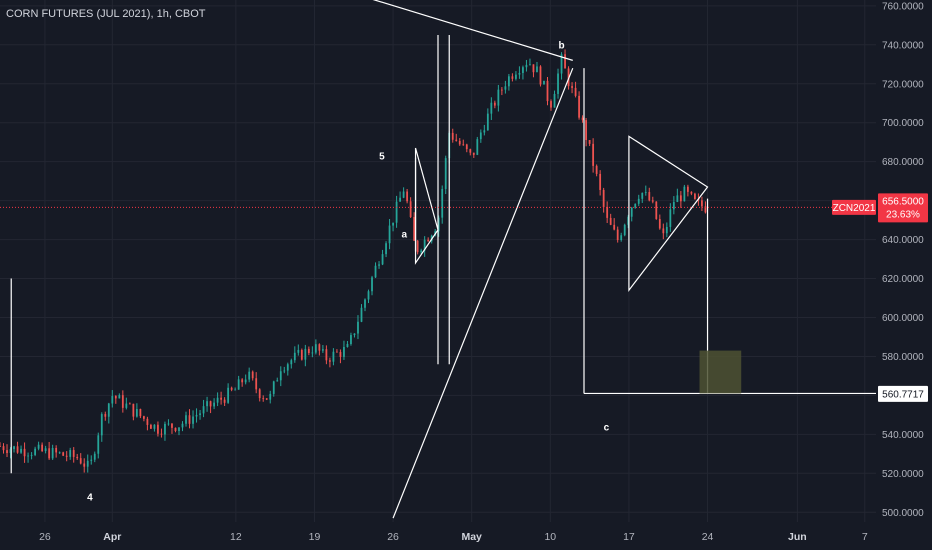  What do you see at coordinates (629, 537) in the screenshot?
I see `time-axis-tick-label: 17` at bounding box center [629, 537].